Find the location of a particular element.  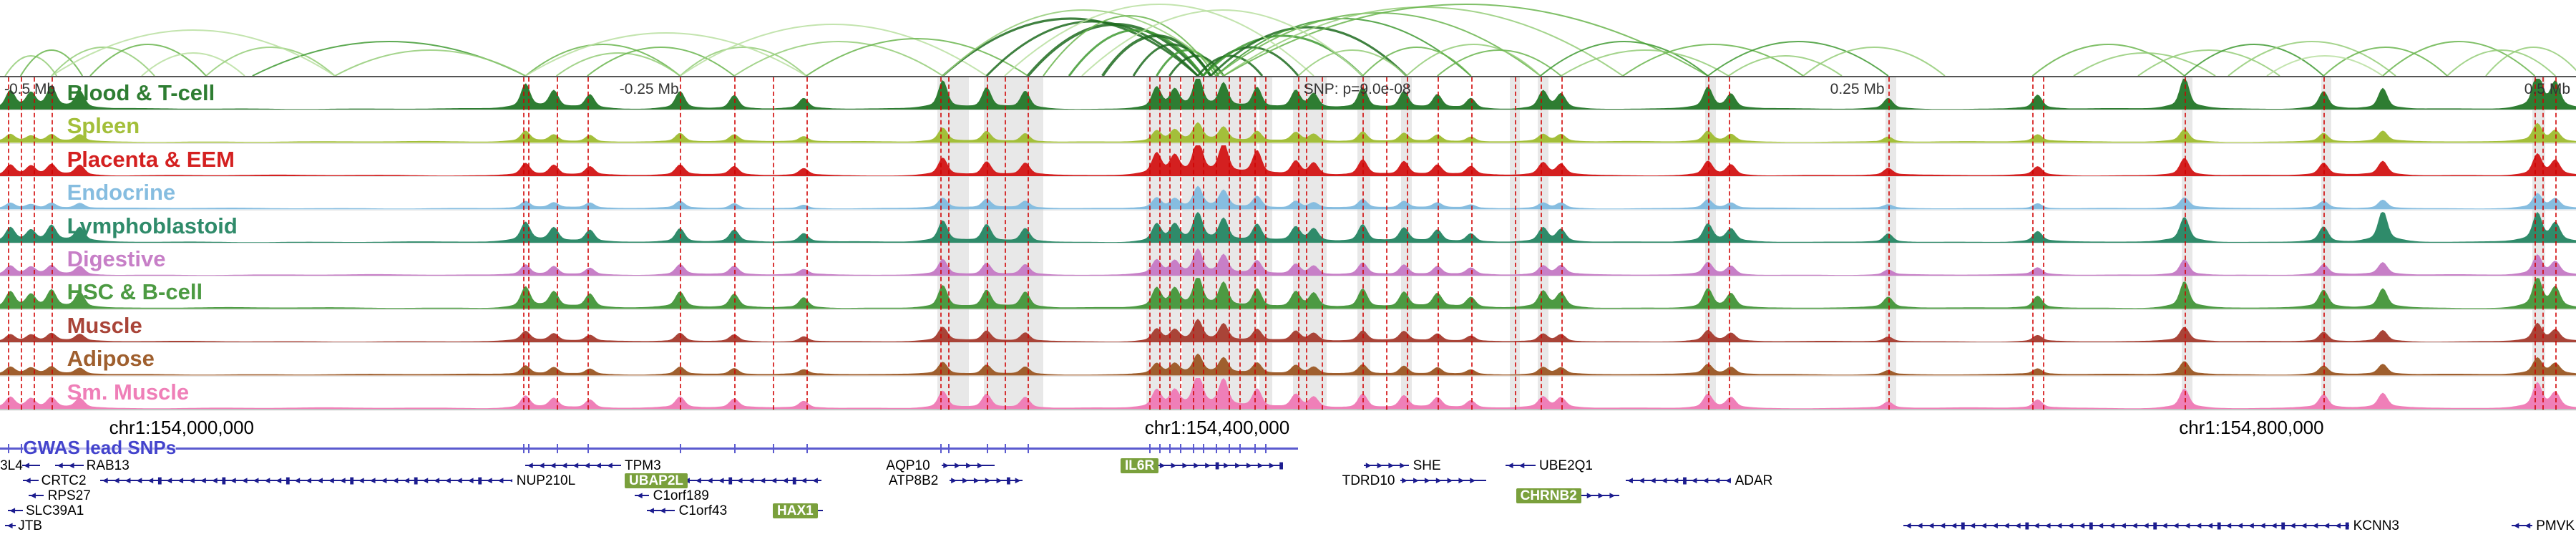

gene-body-rps27: ◄ is located at coordinates (36, 495).